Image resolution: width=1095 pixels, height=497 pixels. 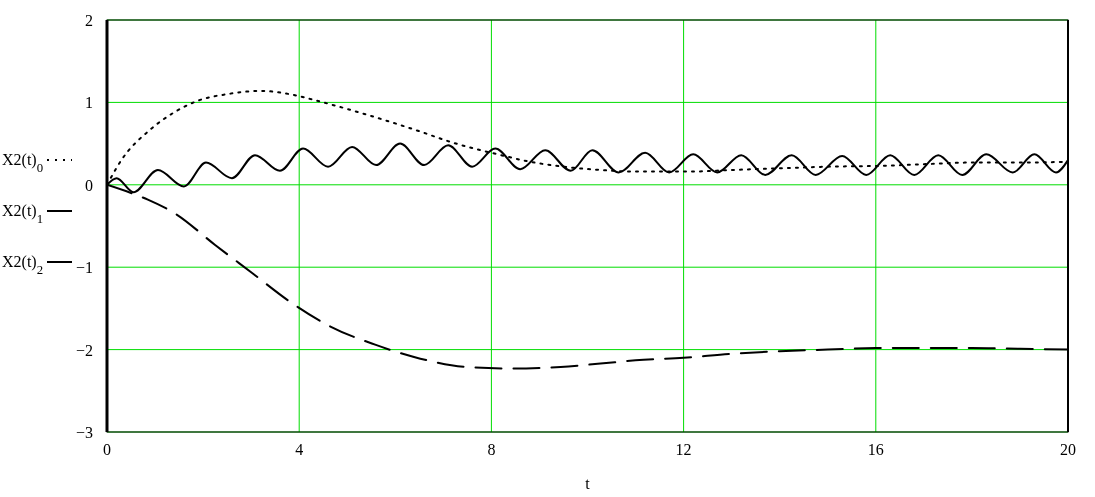 I want to click on y-tick-label: −2, so click(x=84, y=350).